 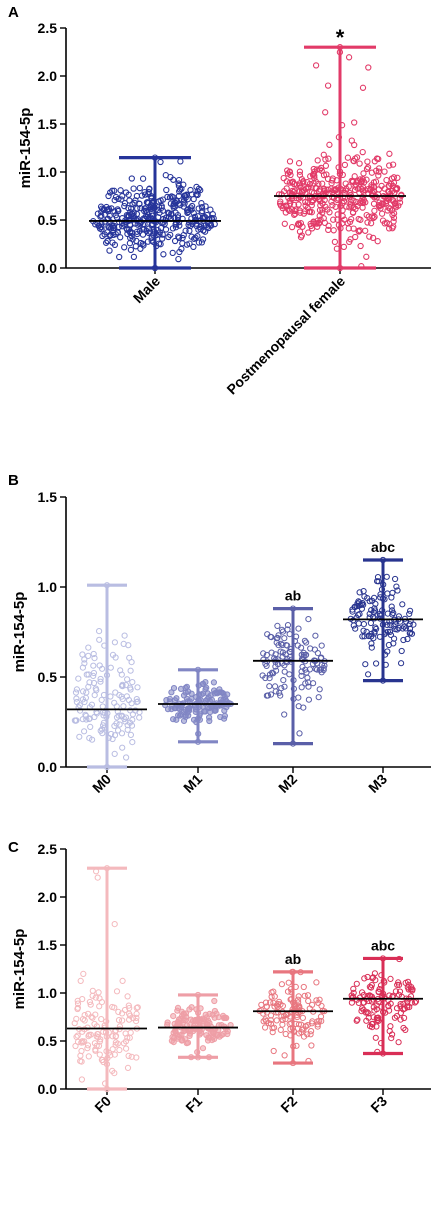 What do you see at coordinates (377, 783) in the screenshot?
I see `x-tick-label: M3` at bounding box center [377, 783].